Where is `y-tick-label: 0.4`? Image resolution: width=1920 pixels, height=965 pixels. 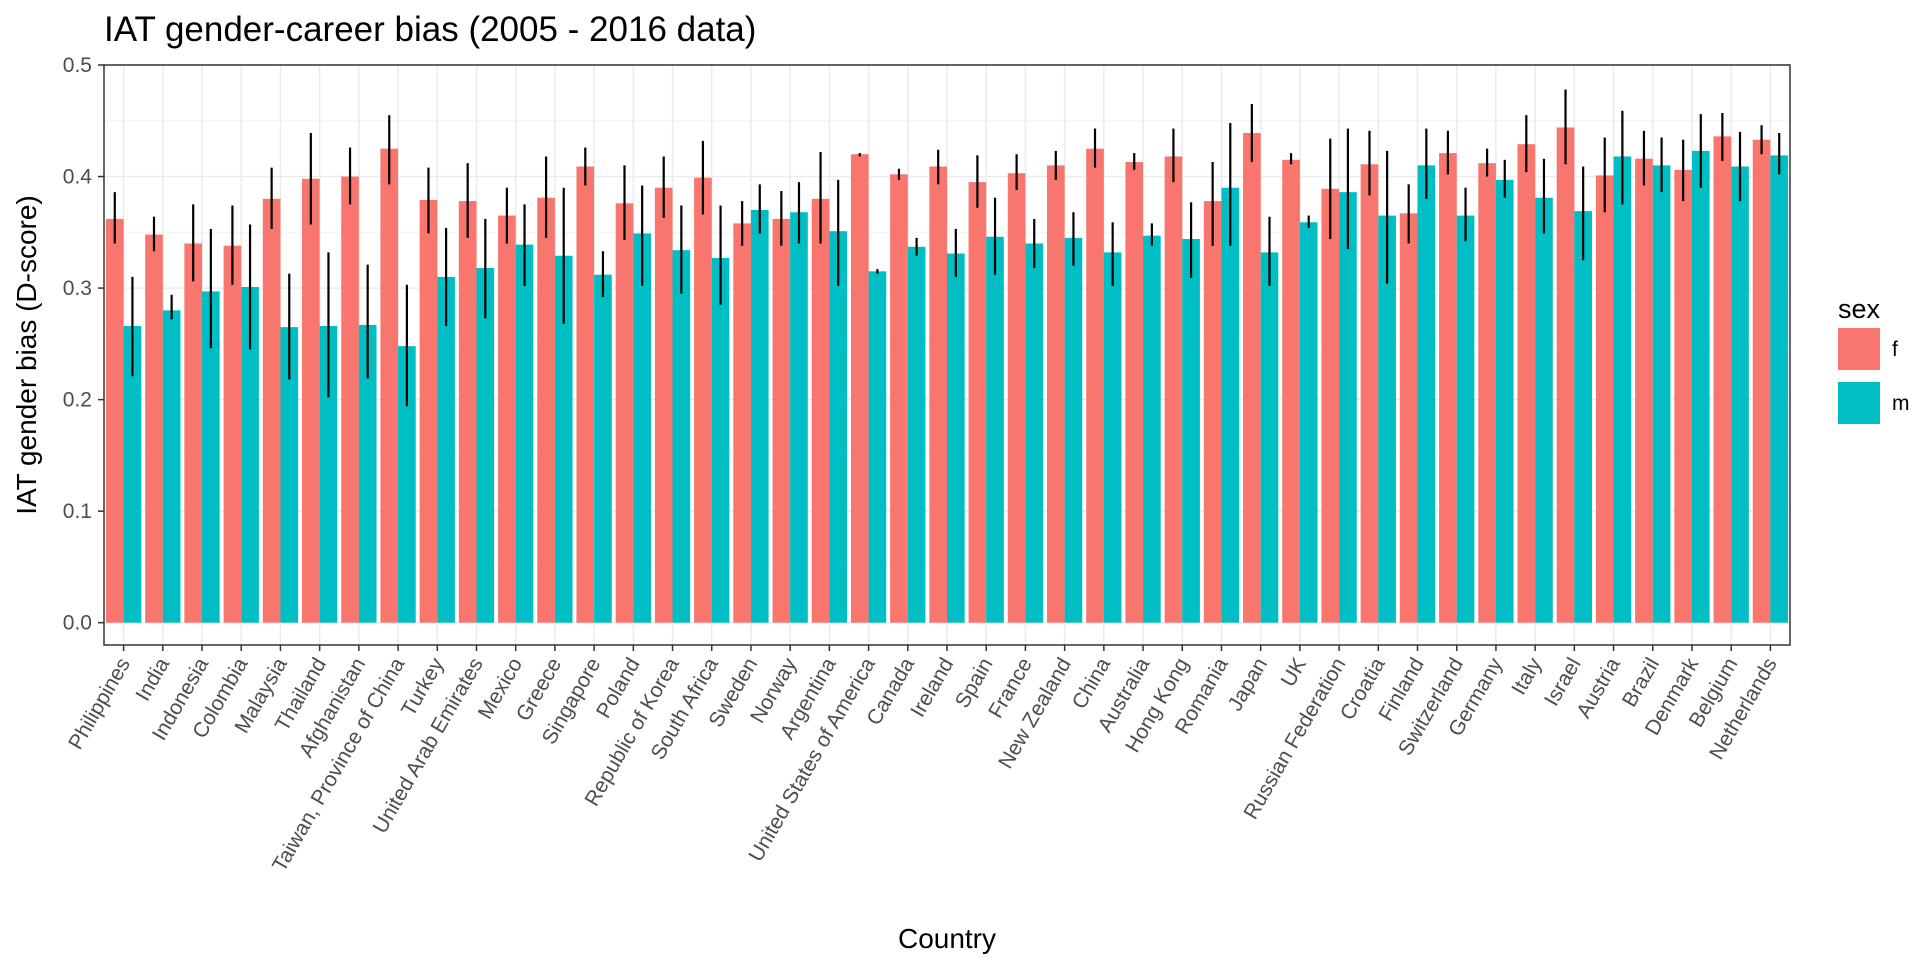 y-tick-label: 0.4 is located at coordinates (78, 177).